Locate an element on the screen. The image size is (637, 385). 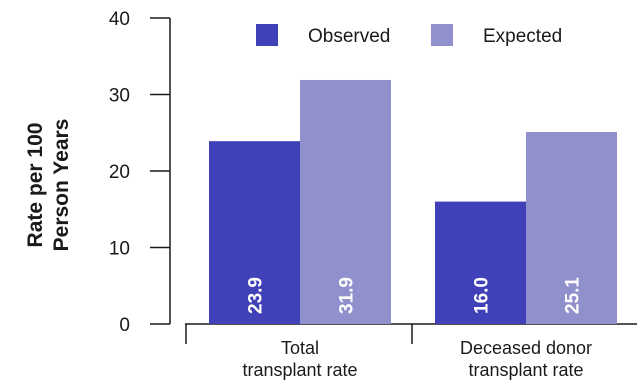
legend-label-observed: Observed is located at coordinates (349, 36).